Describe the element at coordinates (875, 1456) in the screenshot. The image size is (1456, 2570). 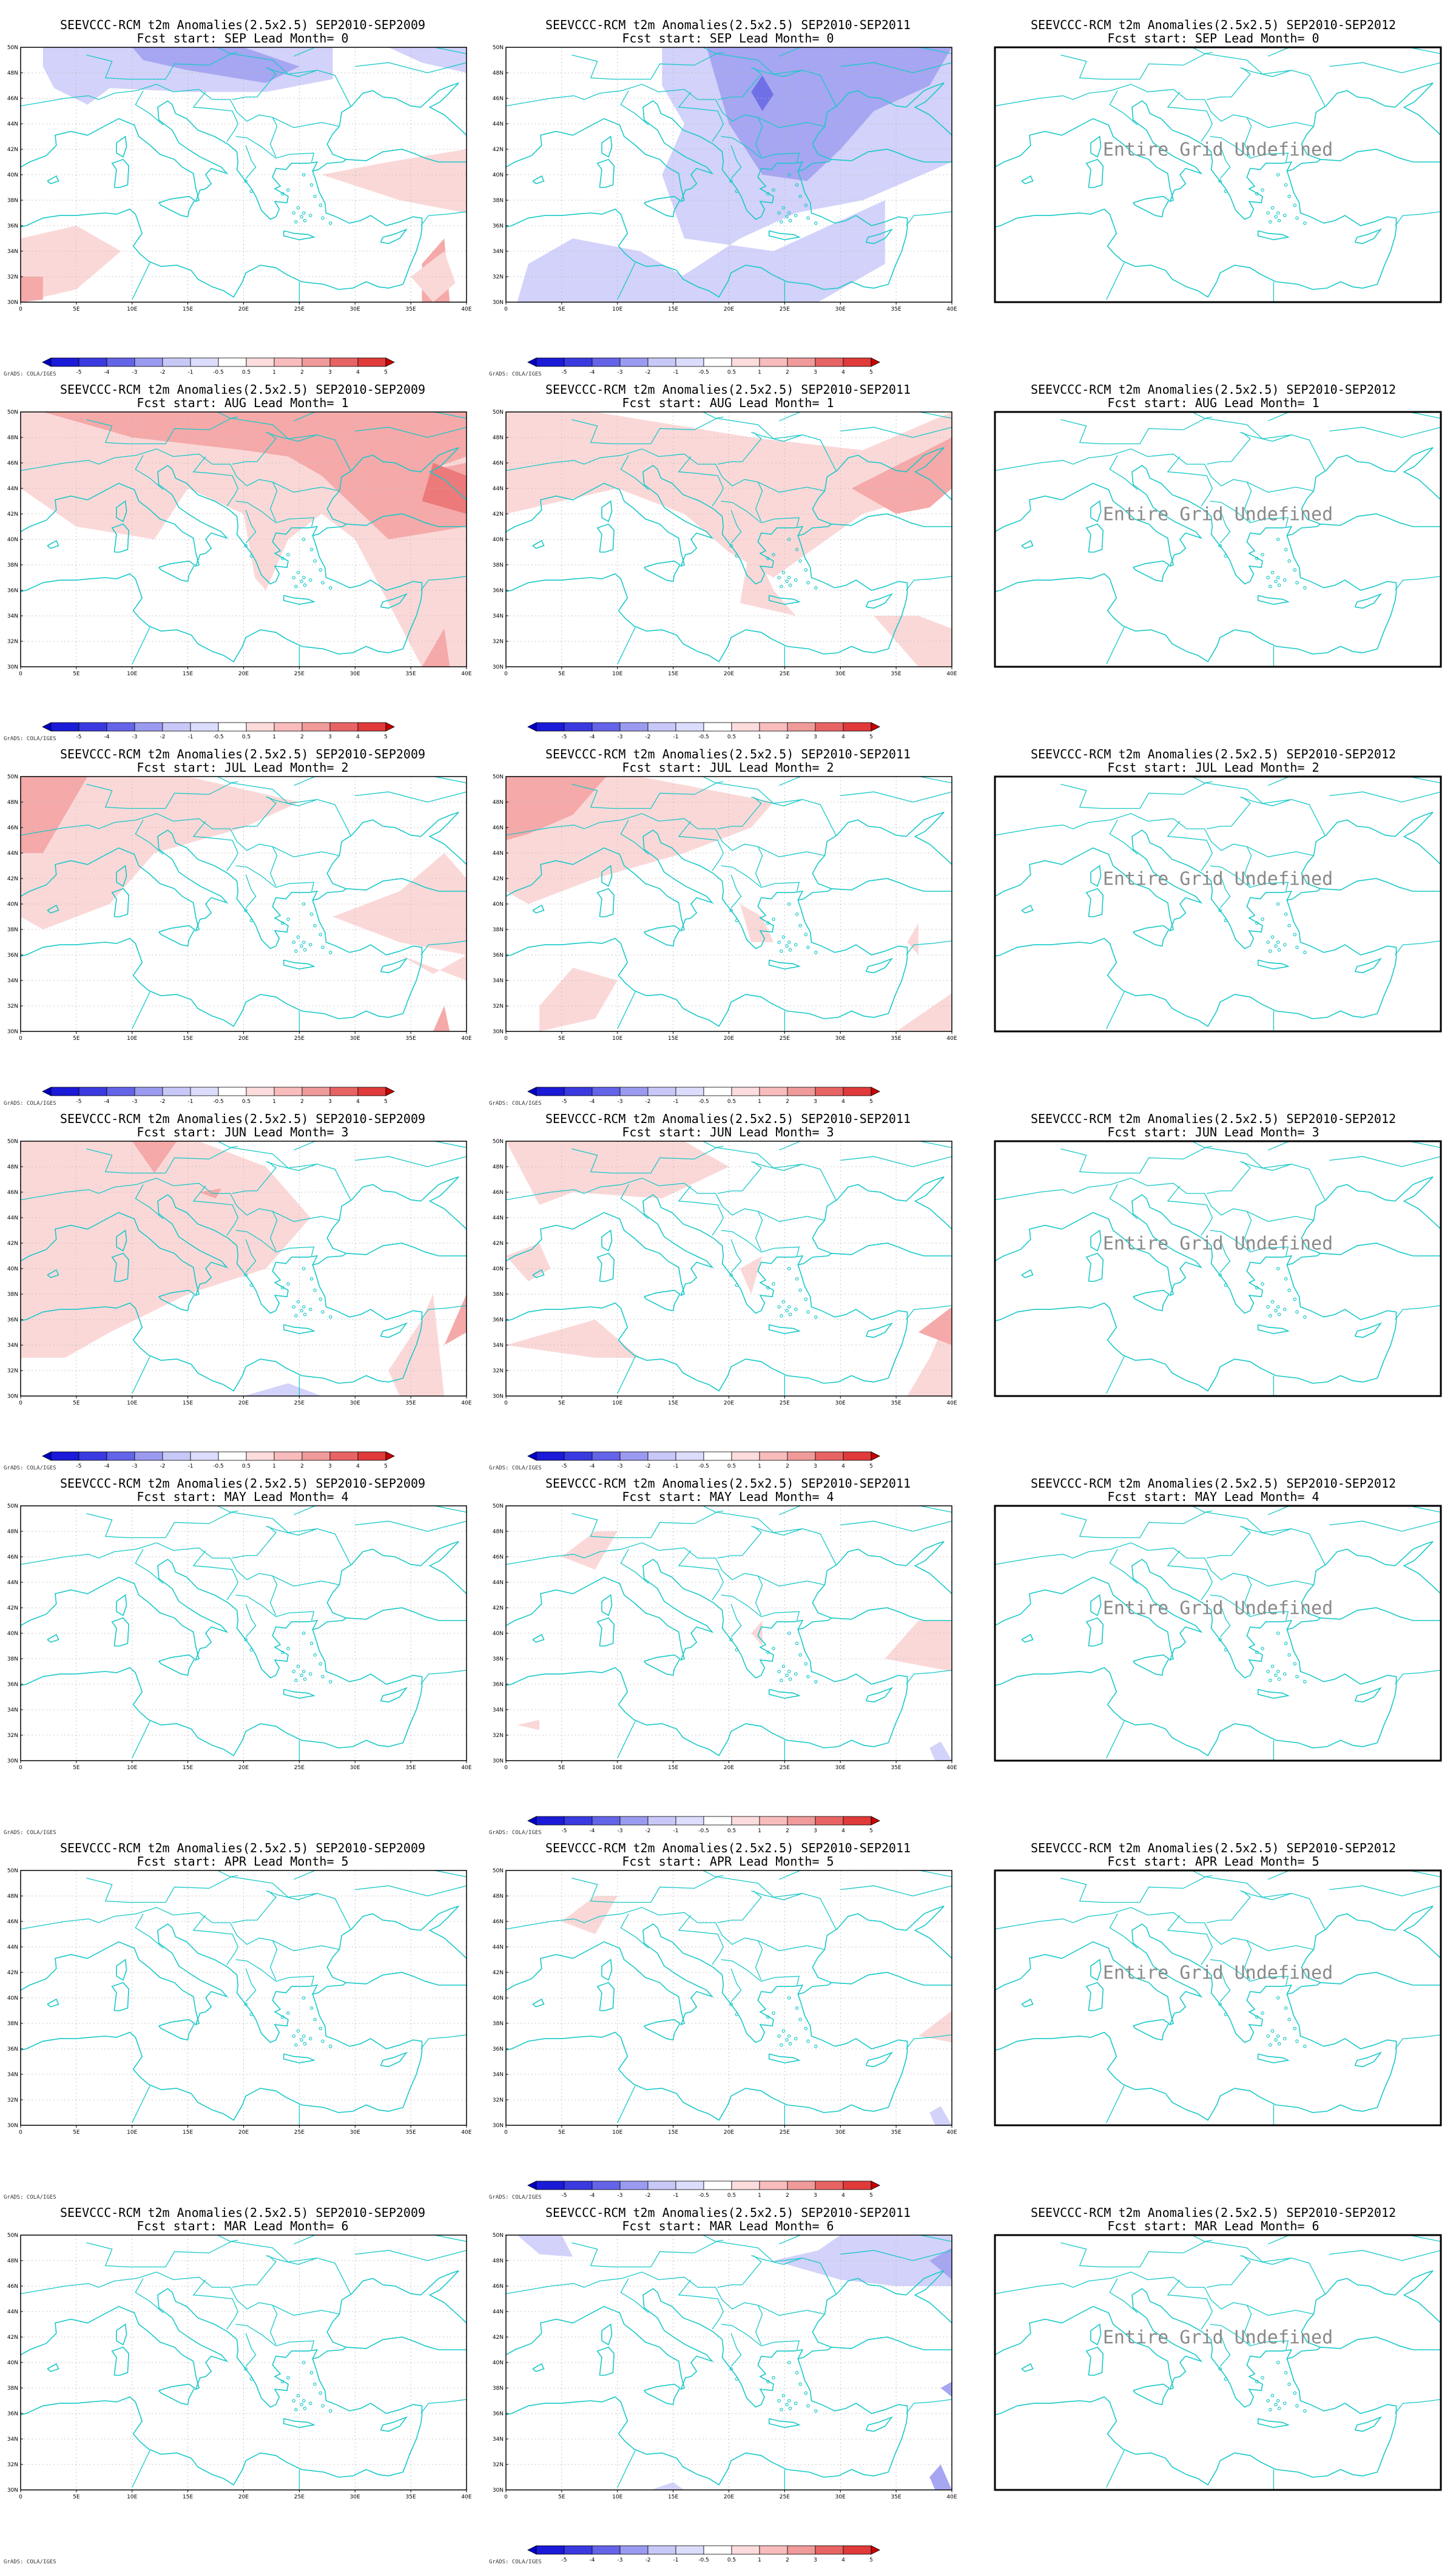
I see `colorbar-arrow-right` at that location.